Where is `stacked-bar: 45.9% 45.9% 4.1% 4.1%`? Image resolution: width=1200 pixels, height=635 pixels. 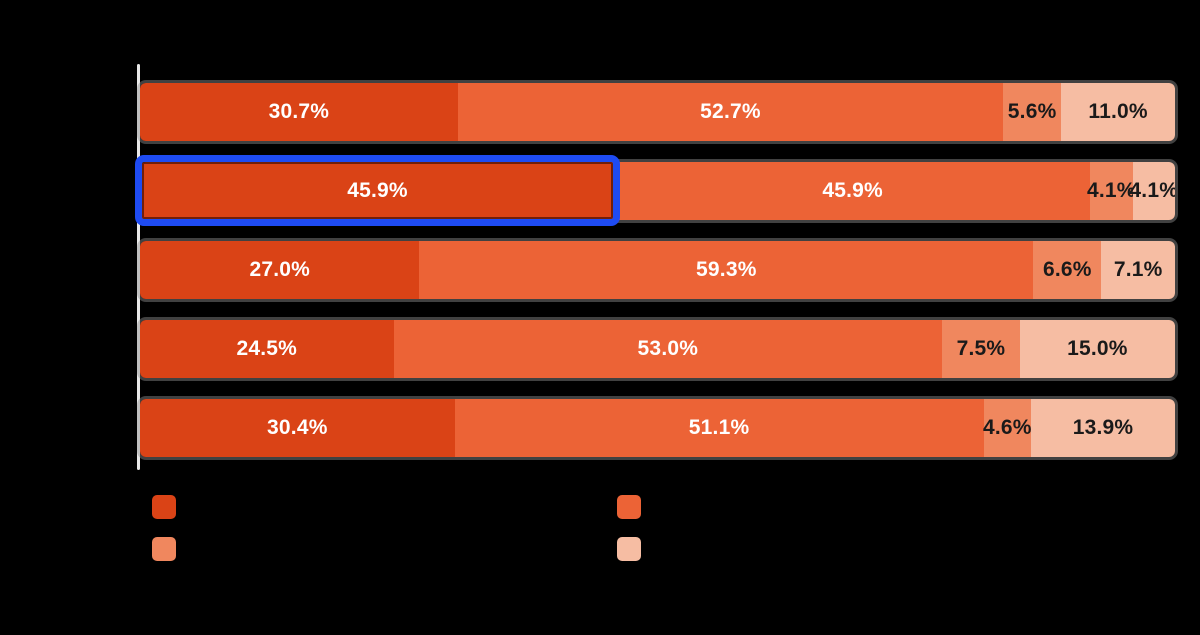
stacked-bar: 45.9% 45.9% 4.1% 4.1% is located at coordinates (657, 191).